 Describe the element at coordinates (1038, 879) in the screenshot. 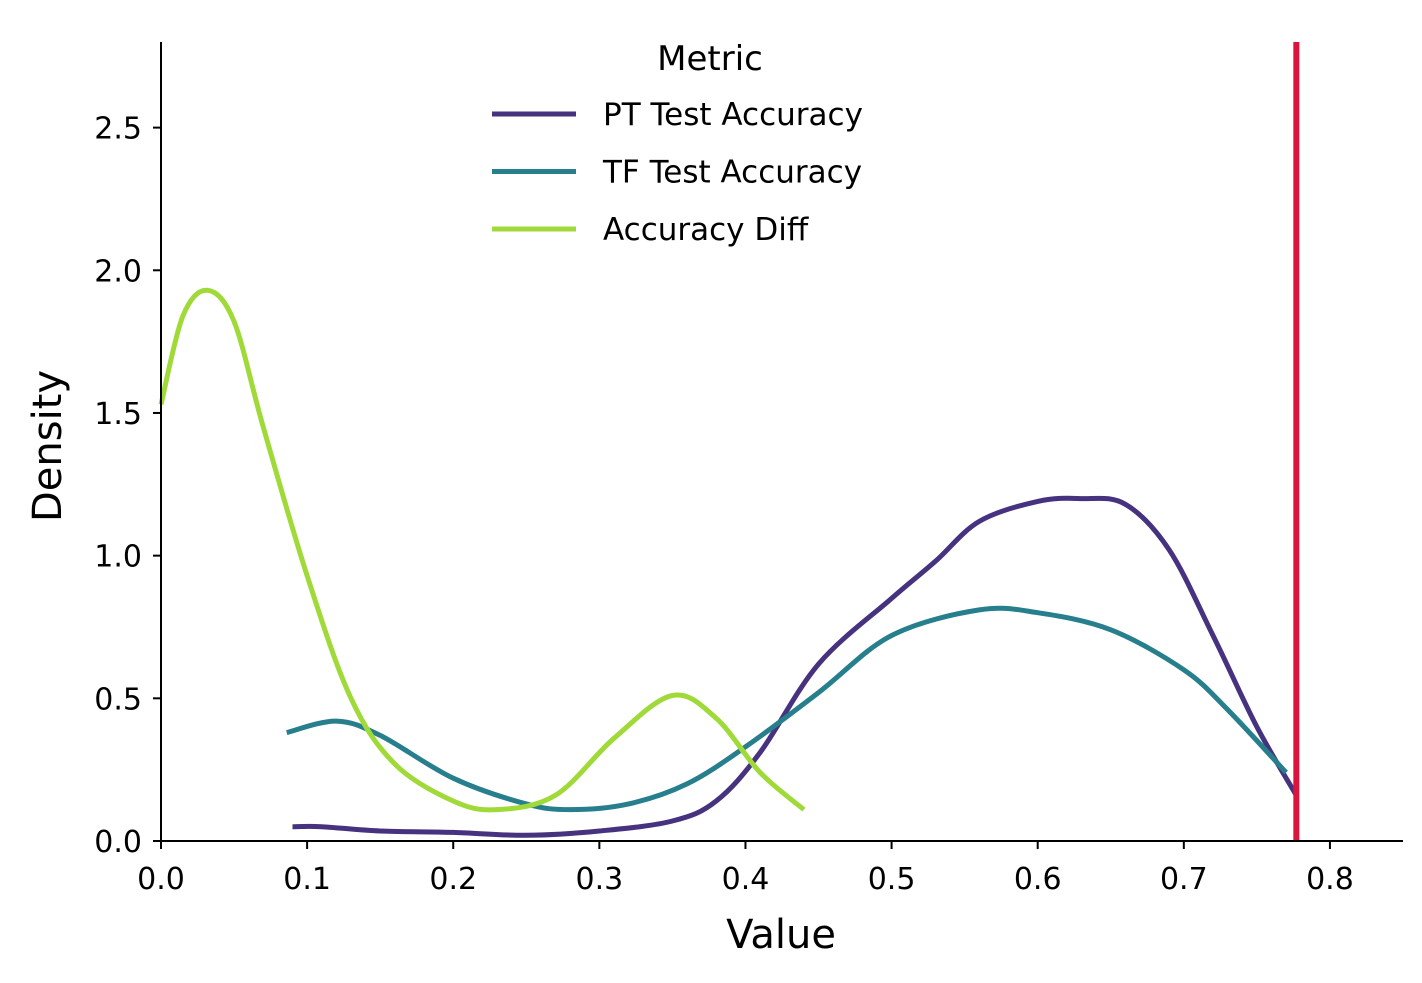

I see `x-tick-label: 0.6` at that location.